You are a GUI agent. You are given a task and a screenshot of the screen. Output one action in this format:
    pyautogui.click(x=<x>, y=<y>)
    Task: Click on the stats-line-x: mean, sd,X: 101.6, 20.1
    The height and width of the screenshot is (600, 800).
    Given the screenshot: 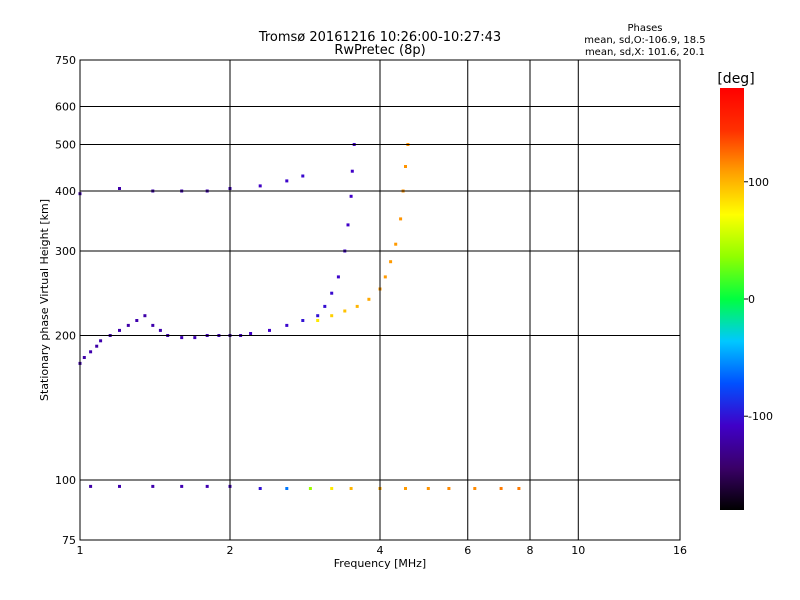 What is the action you would take?
    pyautogui.click(x=645, y=52)
    